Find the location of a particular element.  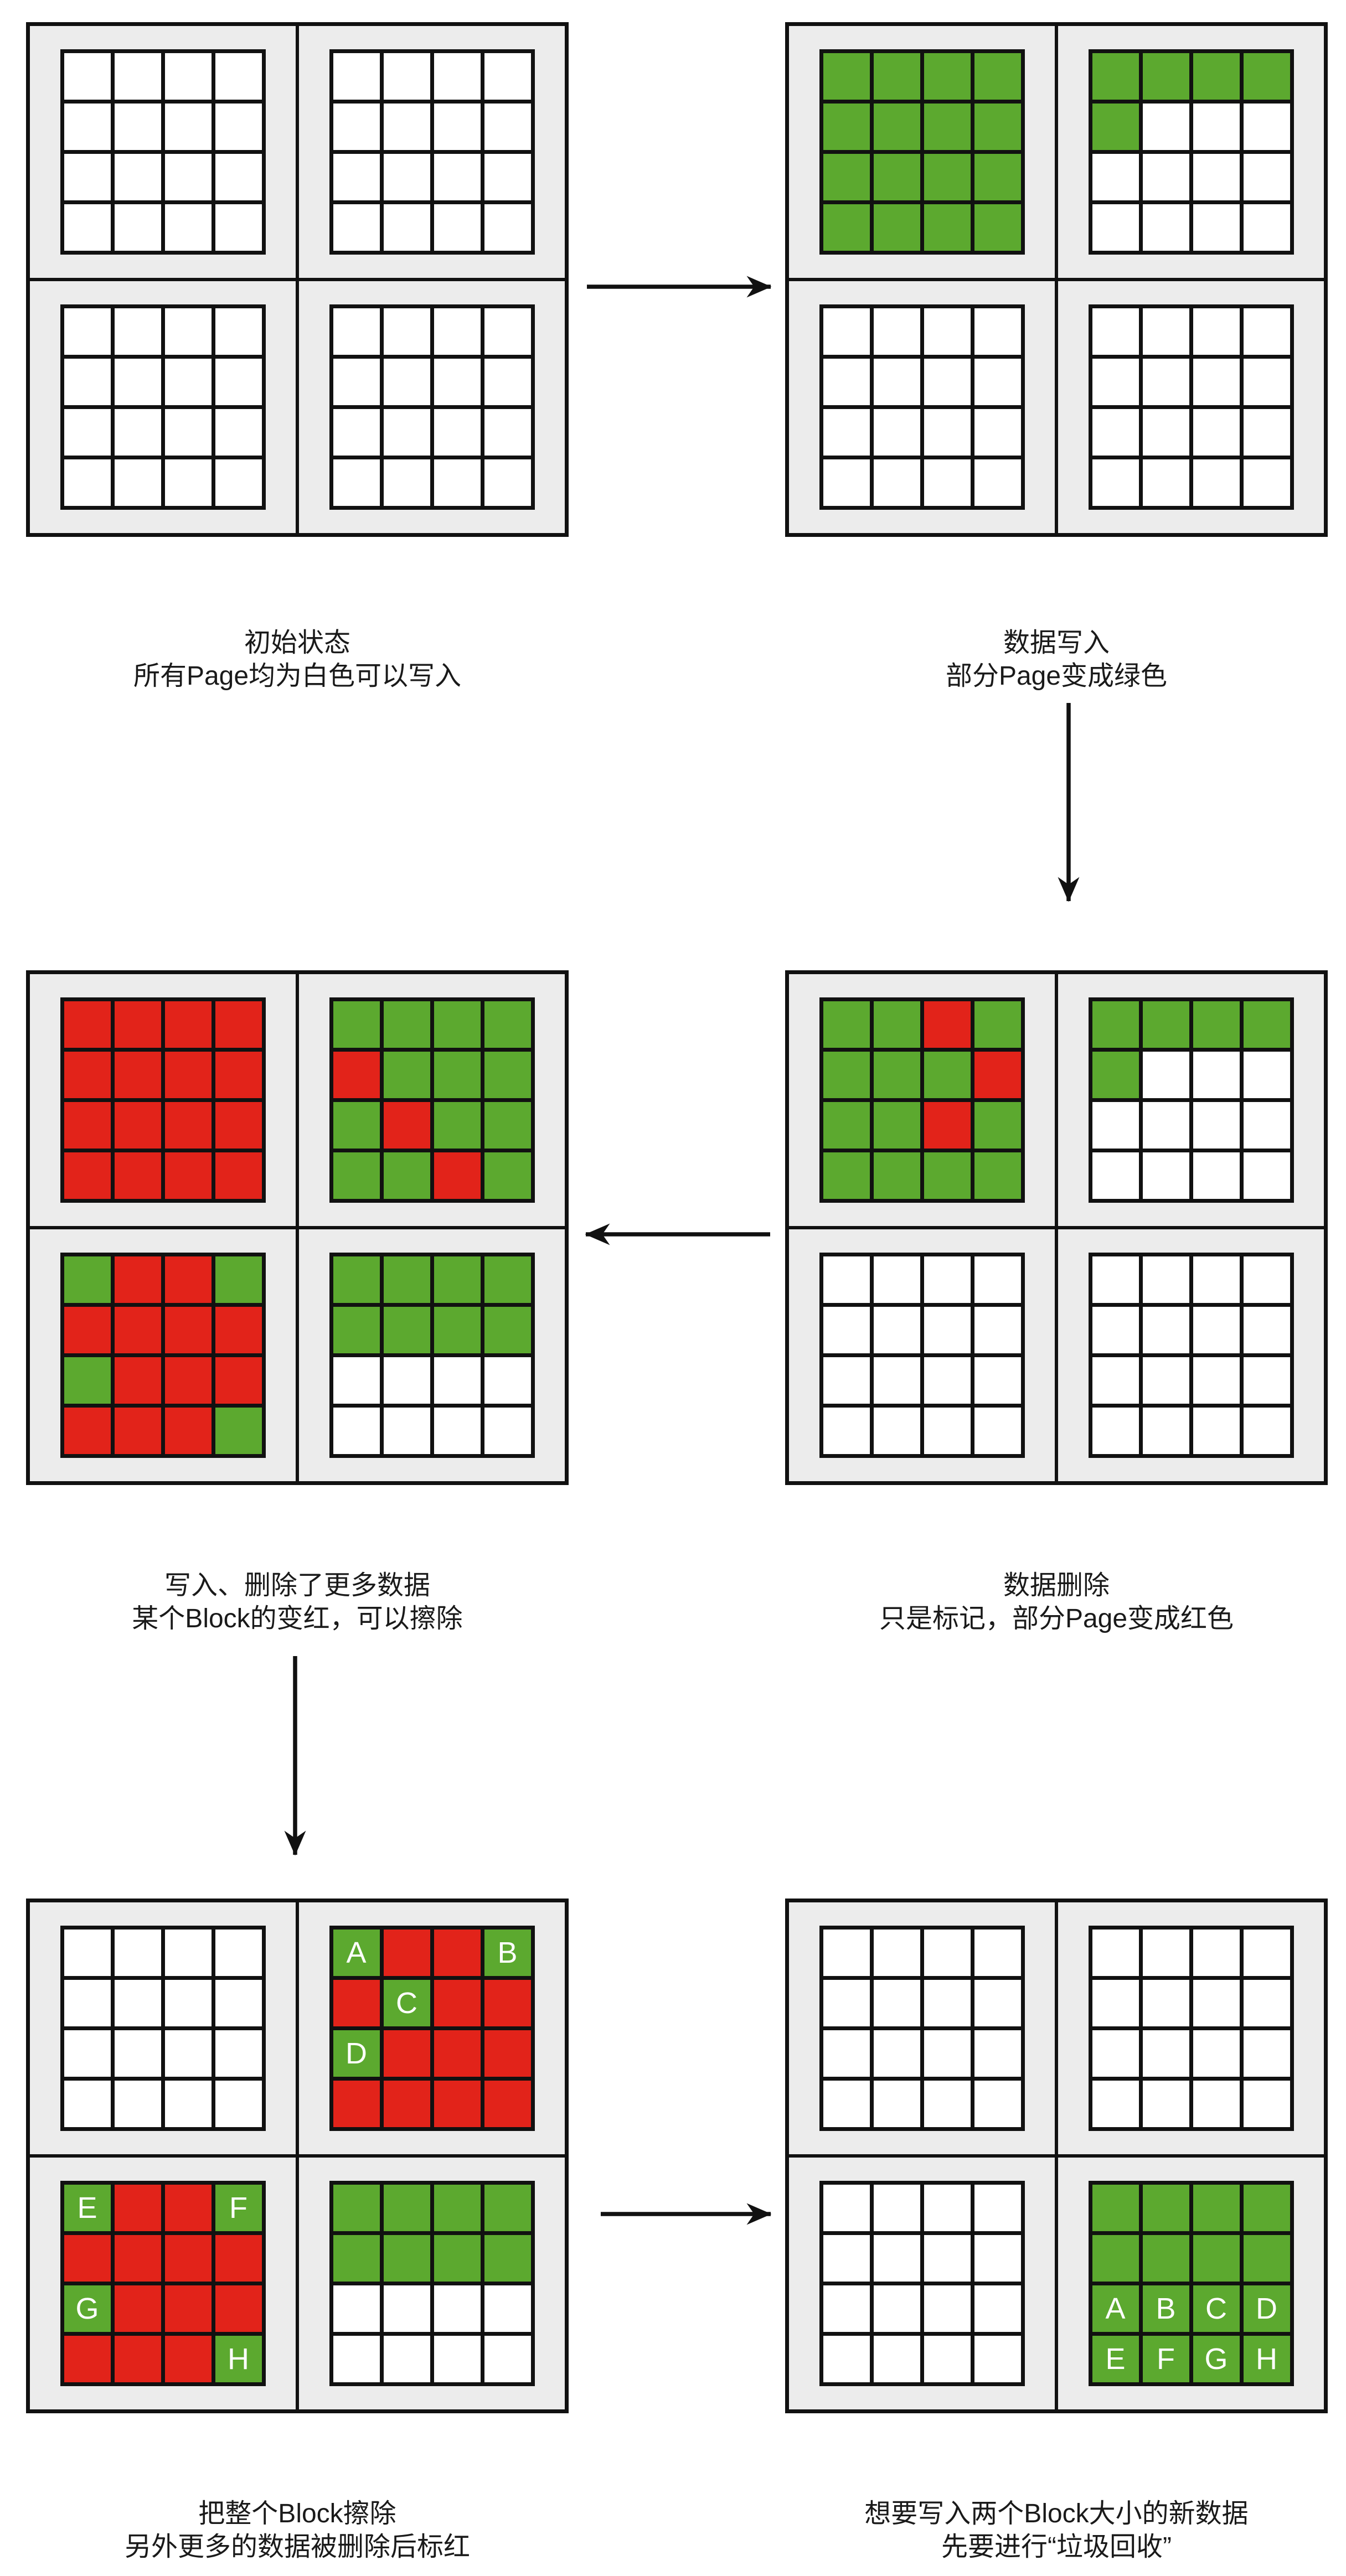

page-valid-green: C is located at coordinates (1216, 2308).